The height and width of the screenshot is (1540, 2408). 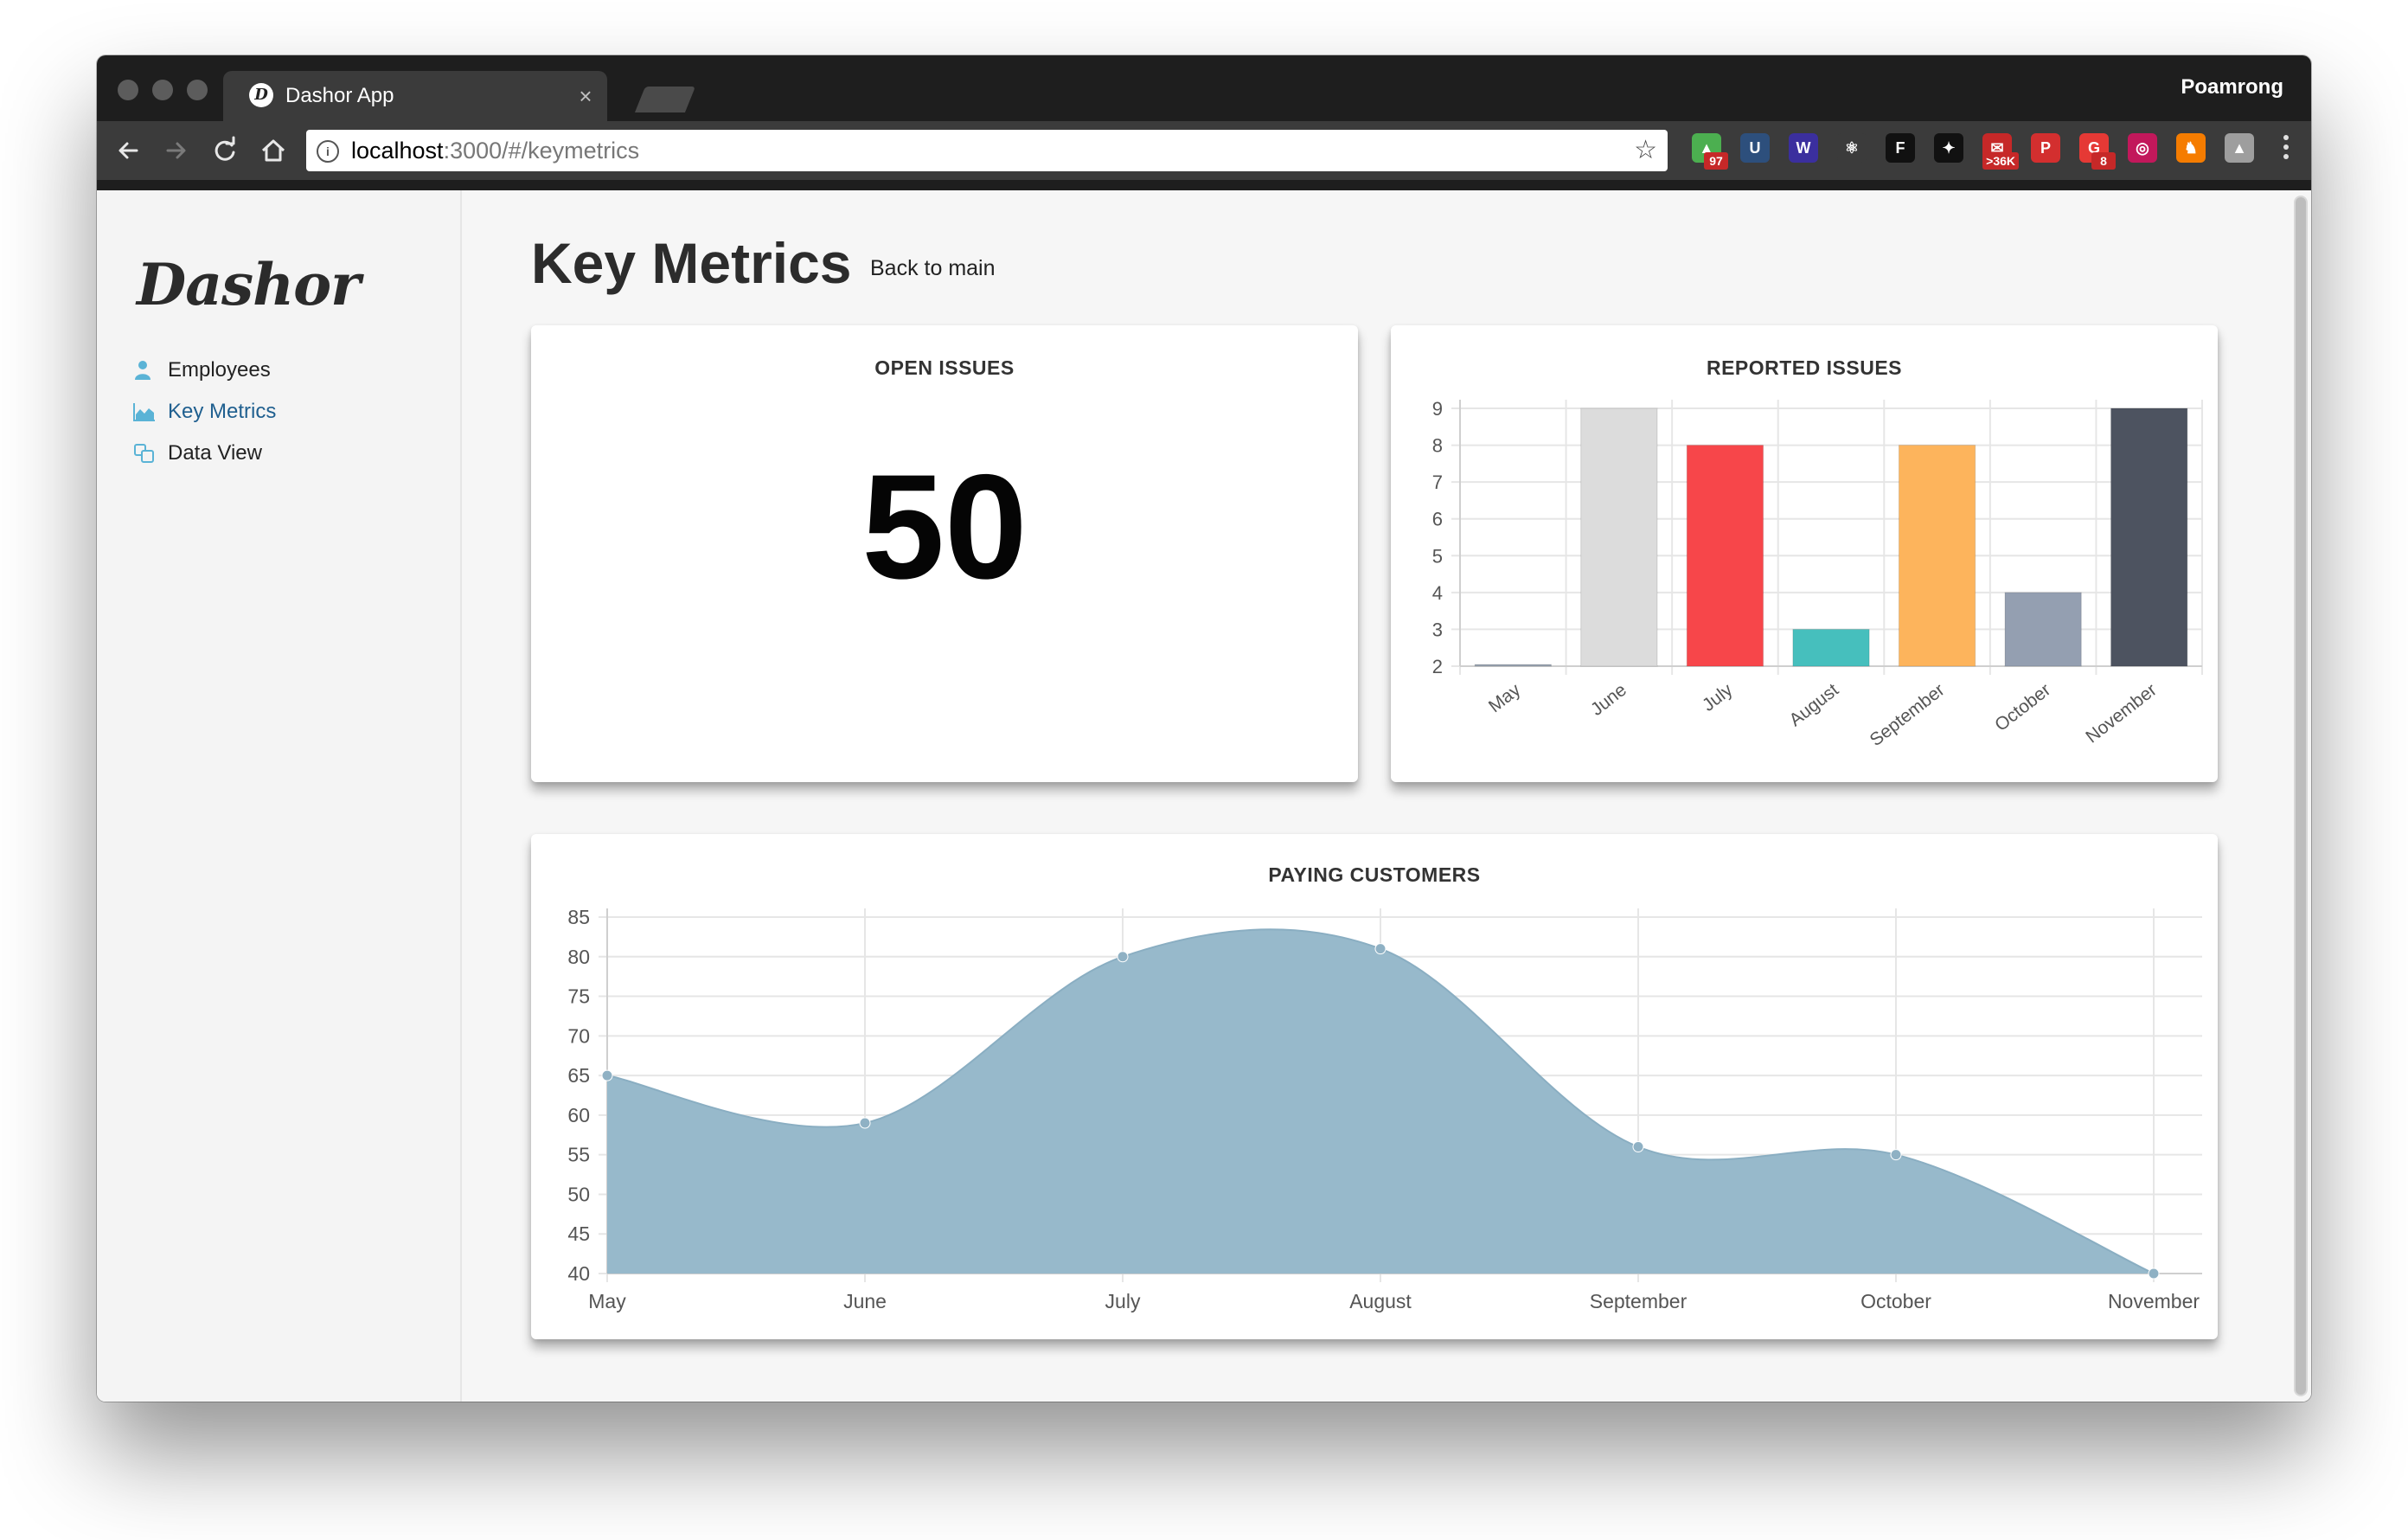 I want to click on extension-badge: 8, so click(x=2103, y=161).